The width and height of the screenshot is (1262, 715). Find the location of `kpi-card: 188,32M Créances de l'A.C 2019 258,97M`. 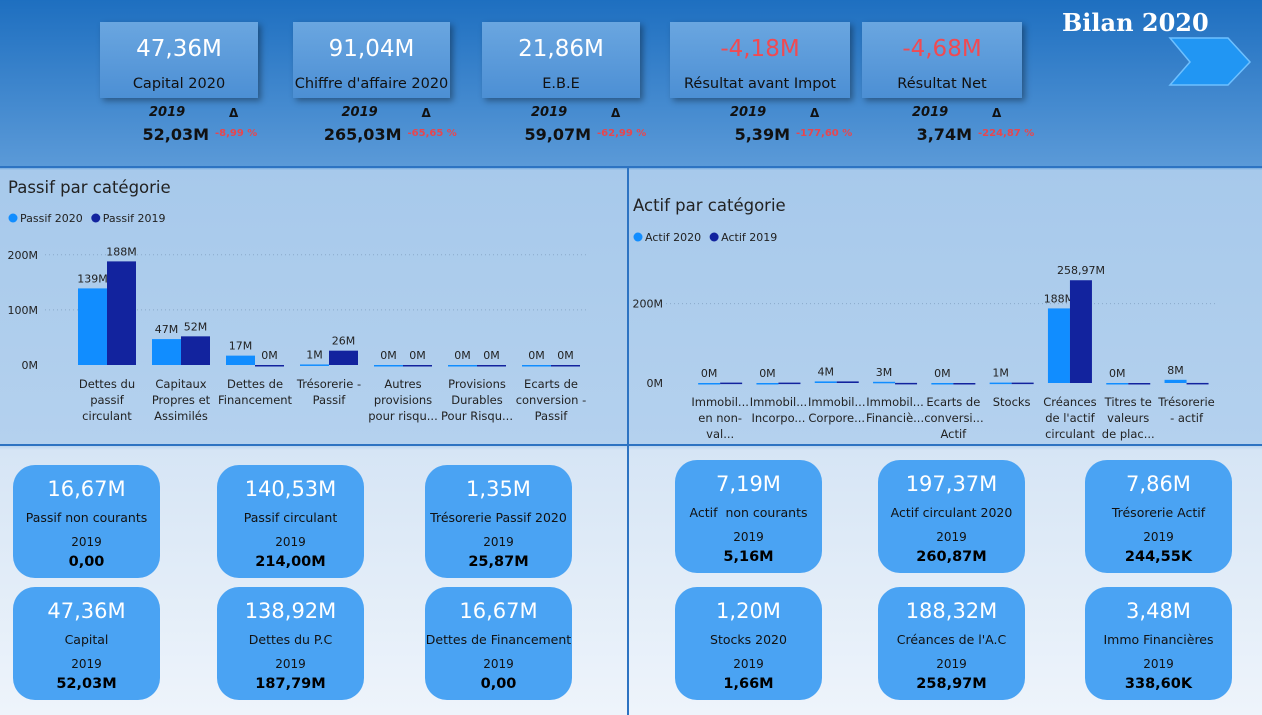

kpi-card: 188,32M Créances de l'A.C 2019 258,97M is located at coordinates (951, 643).